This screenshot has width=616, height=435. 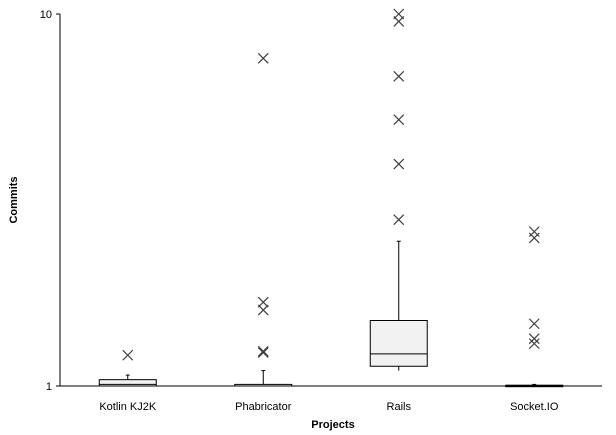 I want to click on box-rails, so click(x=398, y=305).